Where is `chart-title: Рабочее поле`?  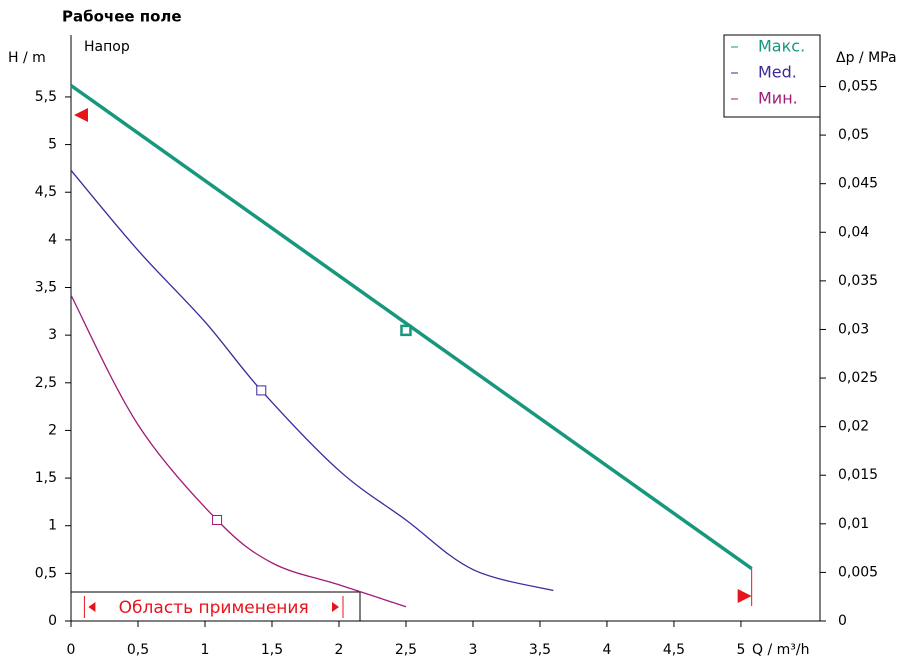 chart-title: Рабочее поле is located at coordinates (122, 17).